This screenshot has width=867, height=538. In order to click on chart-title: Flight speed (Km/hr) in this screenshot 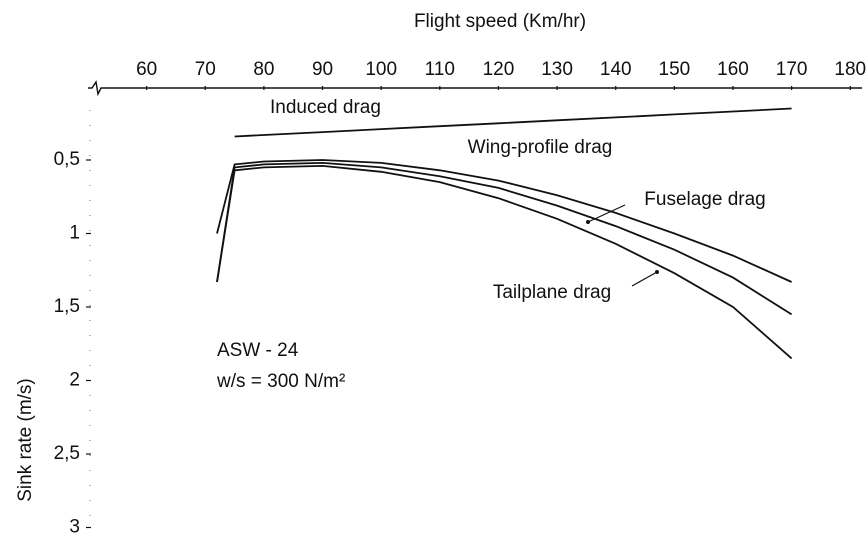, I will do `click(500, 21)`.